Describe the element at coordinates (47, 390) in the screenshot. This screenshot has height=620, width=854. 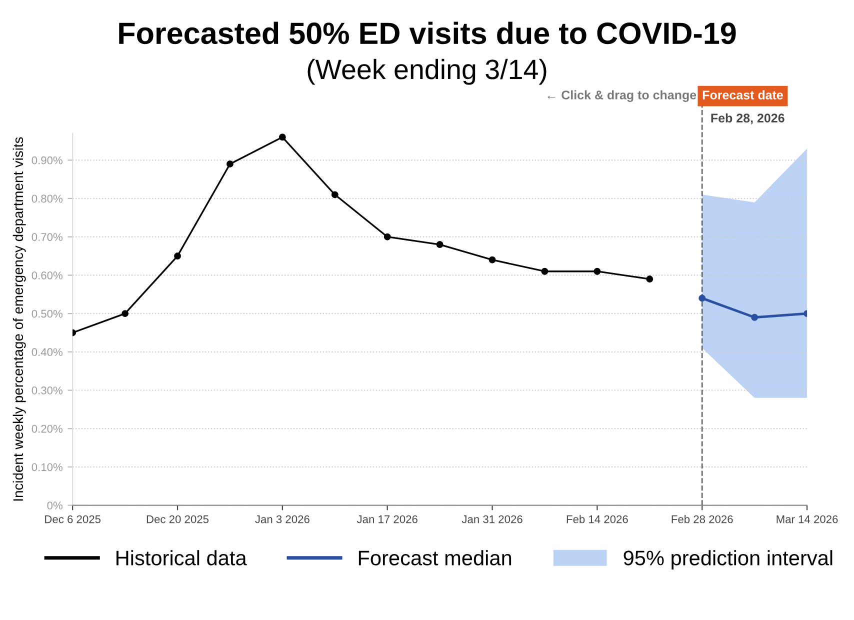
I see `y-tick-label: 0.30%` at that location.